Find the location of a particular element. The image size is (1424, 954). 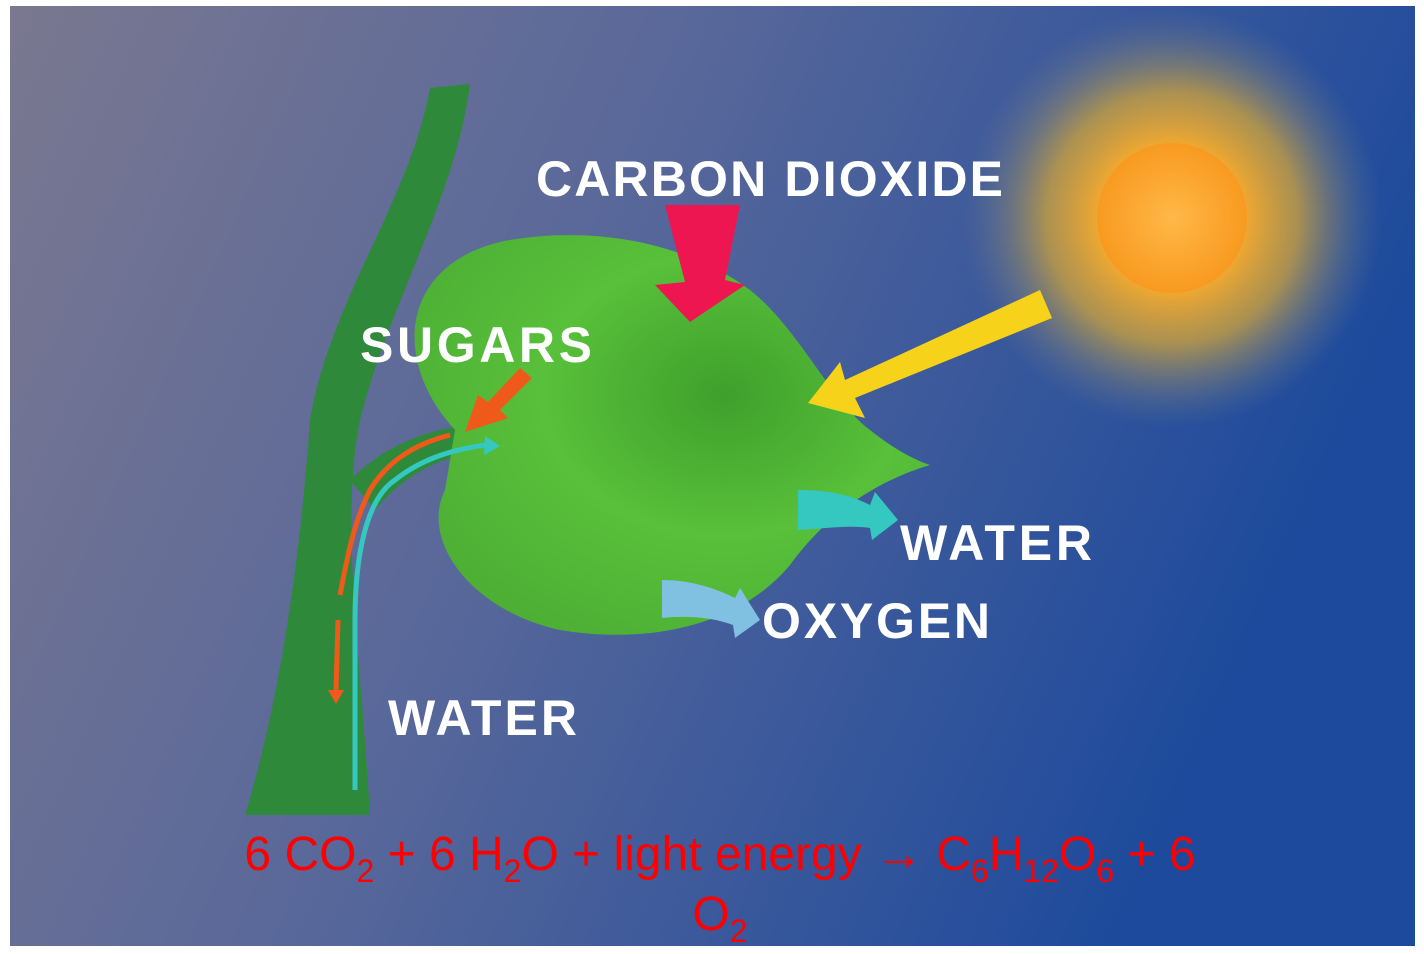

stem is located at coordinates (357, 449).